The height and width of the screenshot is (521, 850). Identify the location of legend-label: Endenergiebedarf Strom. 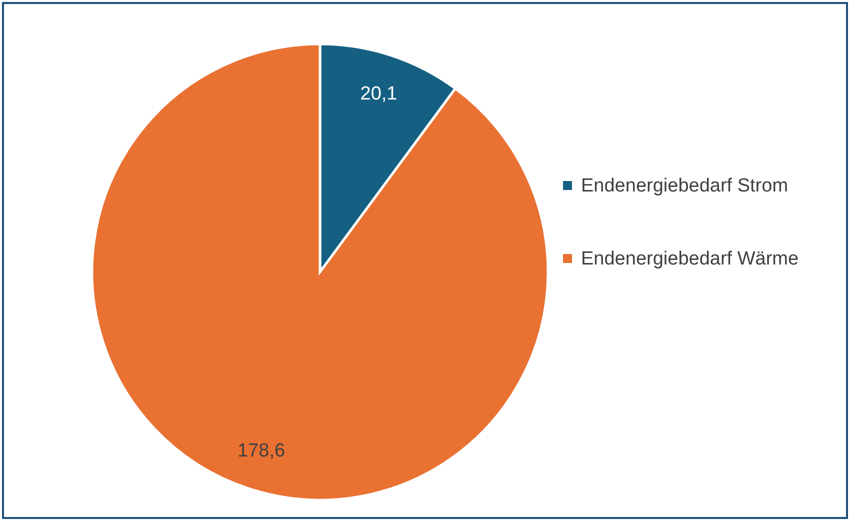
(684, 186).